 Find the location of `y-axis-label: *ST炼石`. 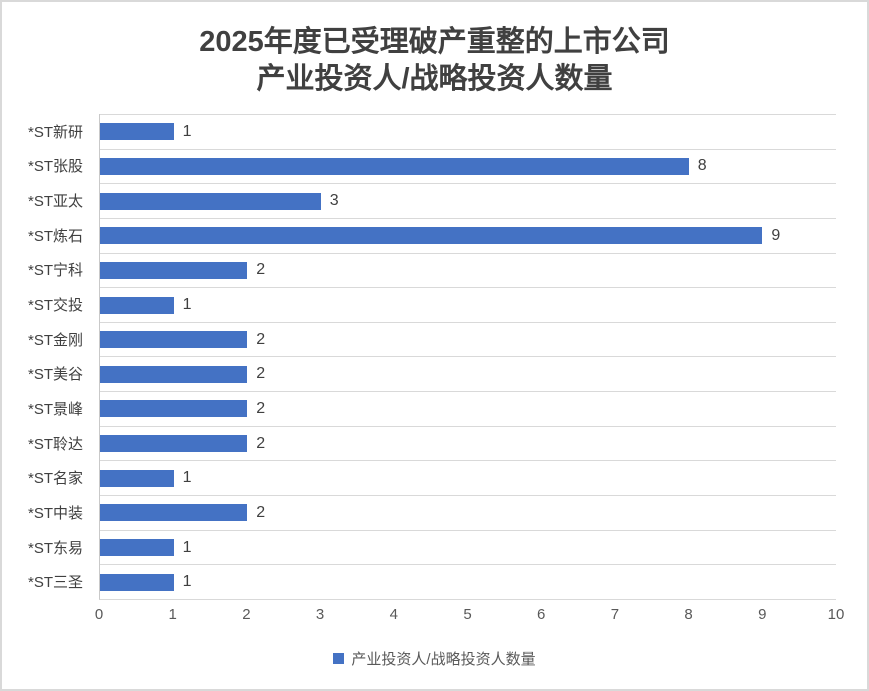

y-axis-label: *ST炼石 is located at coordinates (55, 236).